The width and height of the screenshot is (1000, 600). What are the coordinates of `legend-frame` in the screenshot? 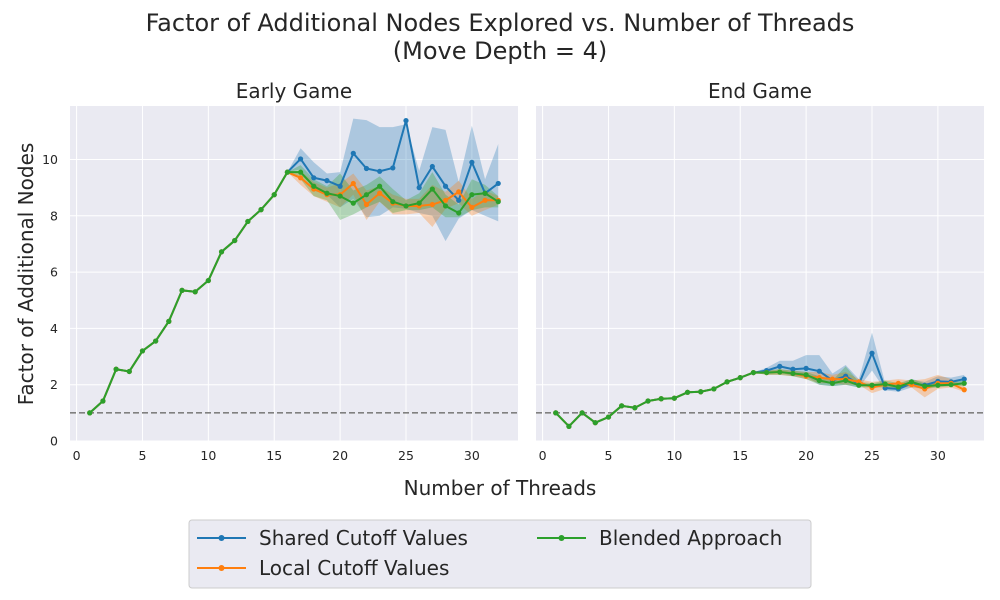 It's located at (500, 554).